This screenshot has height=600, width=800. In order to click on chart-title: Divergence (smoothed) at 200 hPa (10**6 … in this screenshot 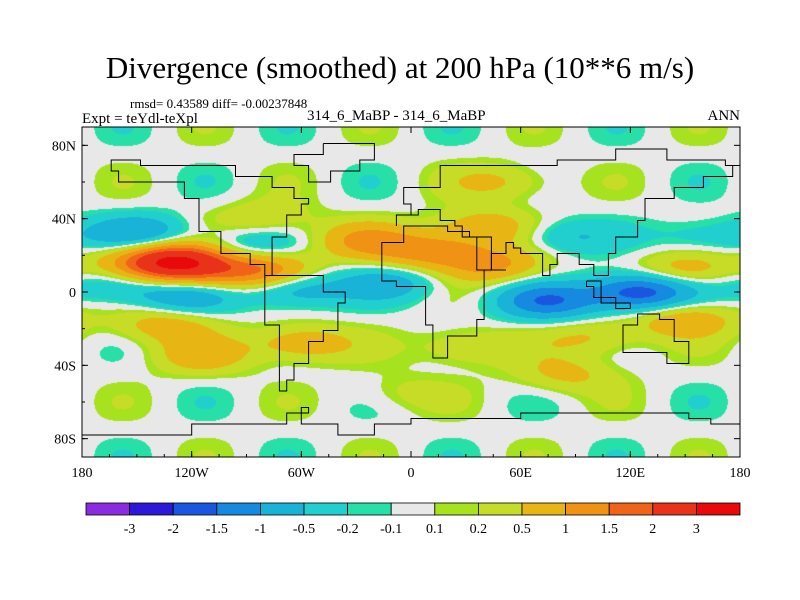, I will do `click(400, 67)`.